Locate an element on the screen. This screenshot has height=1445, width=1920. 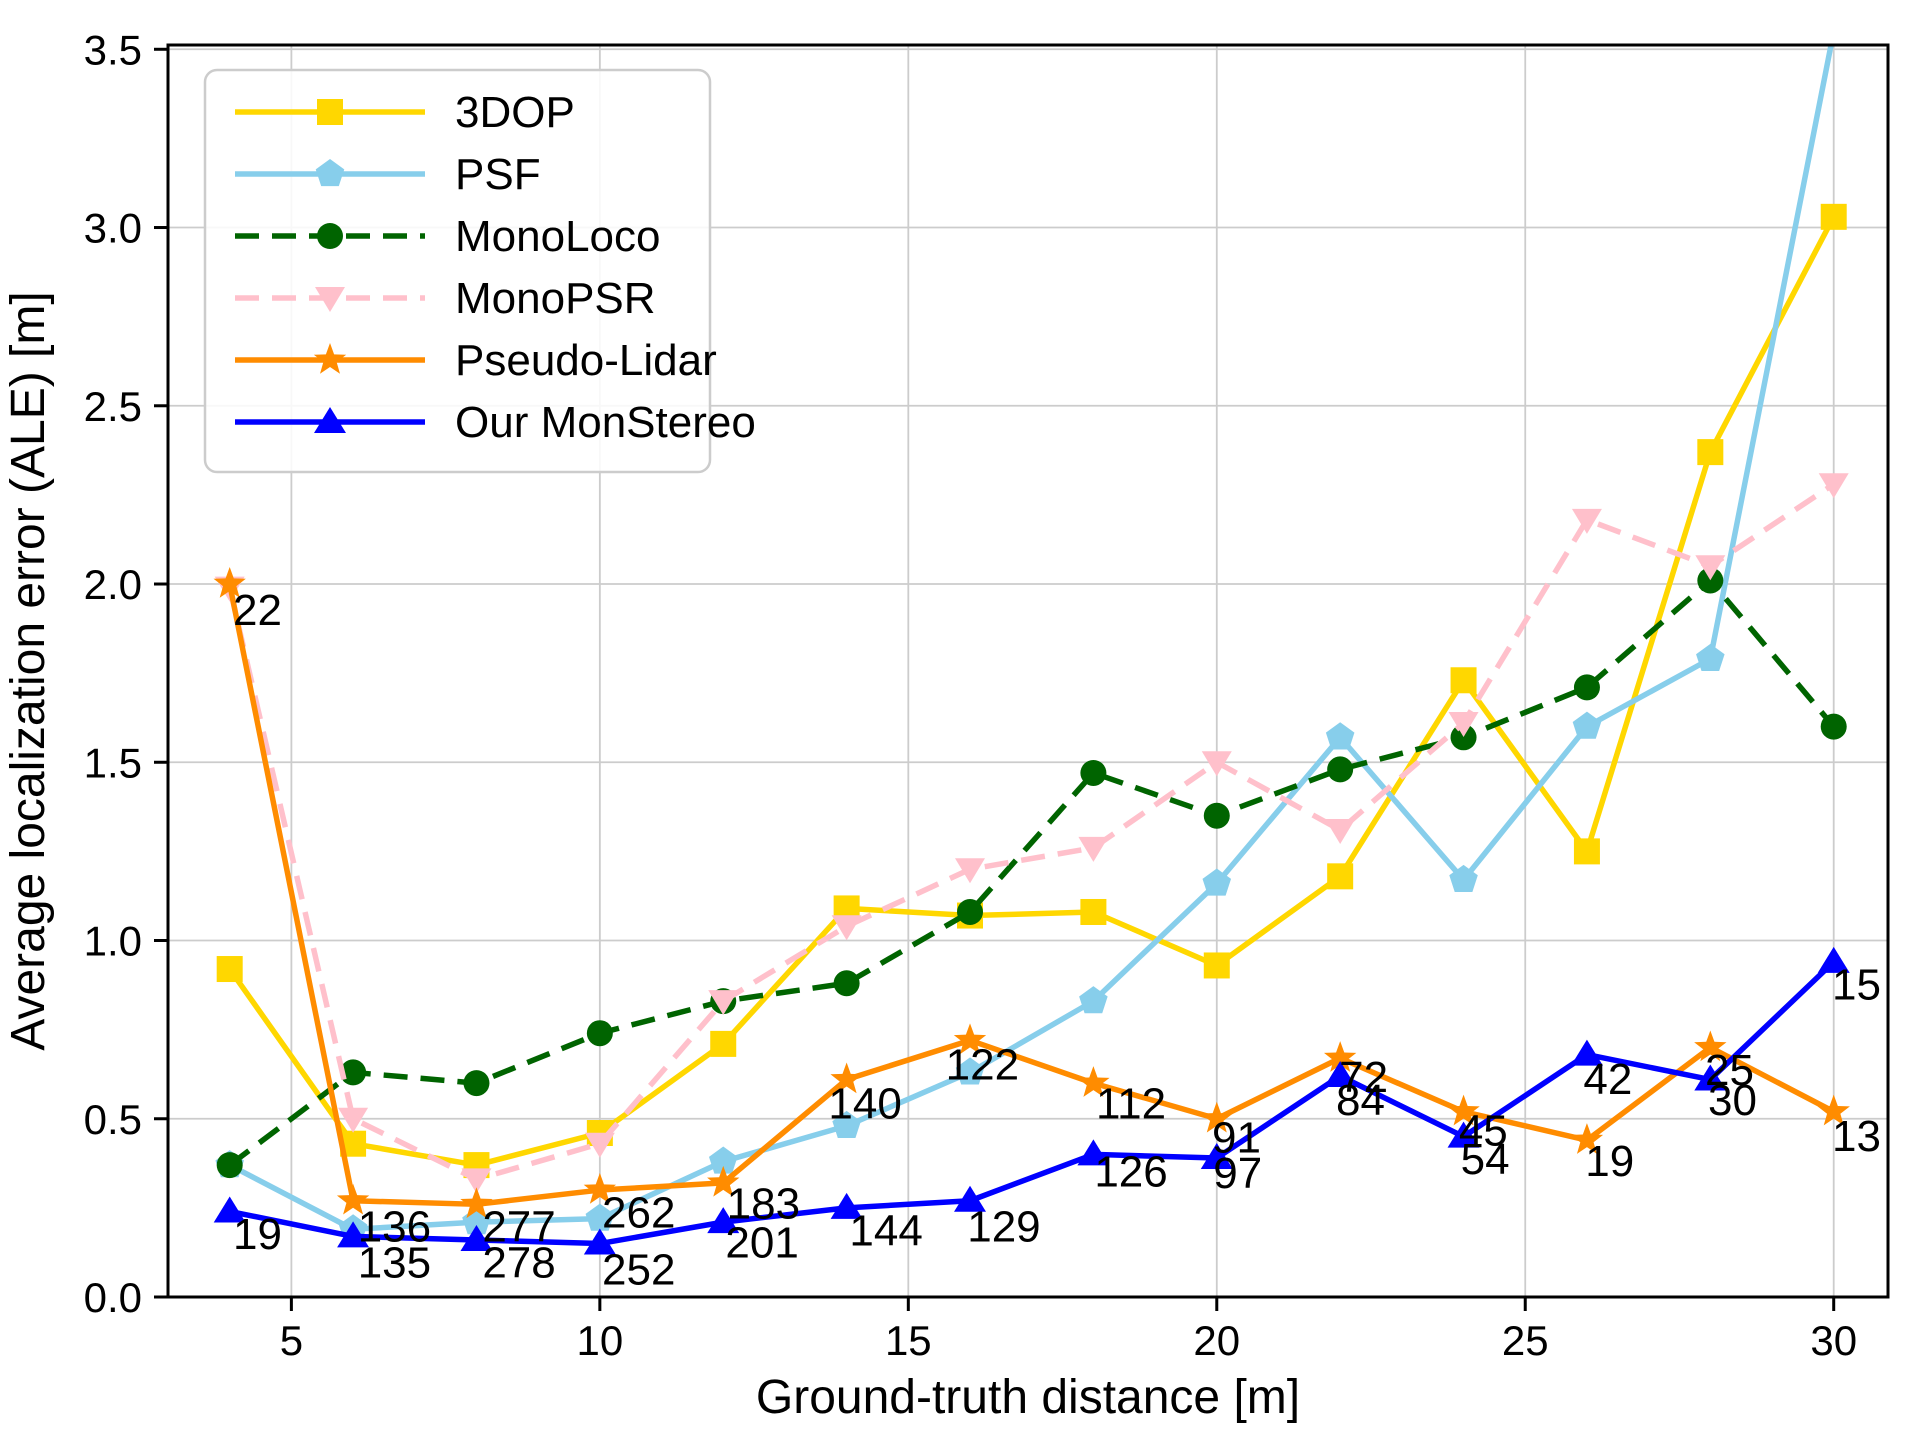
legend-label: Pseudo-Lidar is located at coordinates (586, 360).